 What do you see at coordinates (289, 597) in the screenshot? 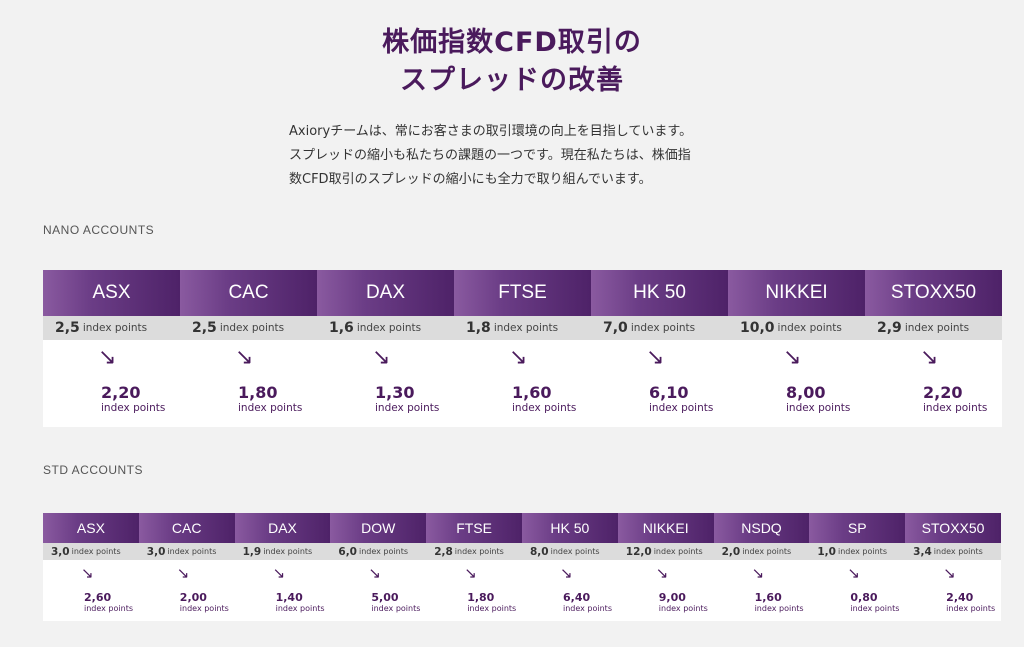
I see `new-spread-value: 1,40` at bounding box center [289, 597].